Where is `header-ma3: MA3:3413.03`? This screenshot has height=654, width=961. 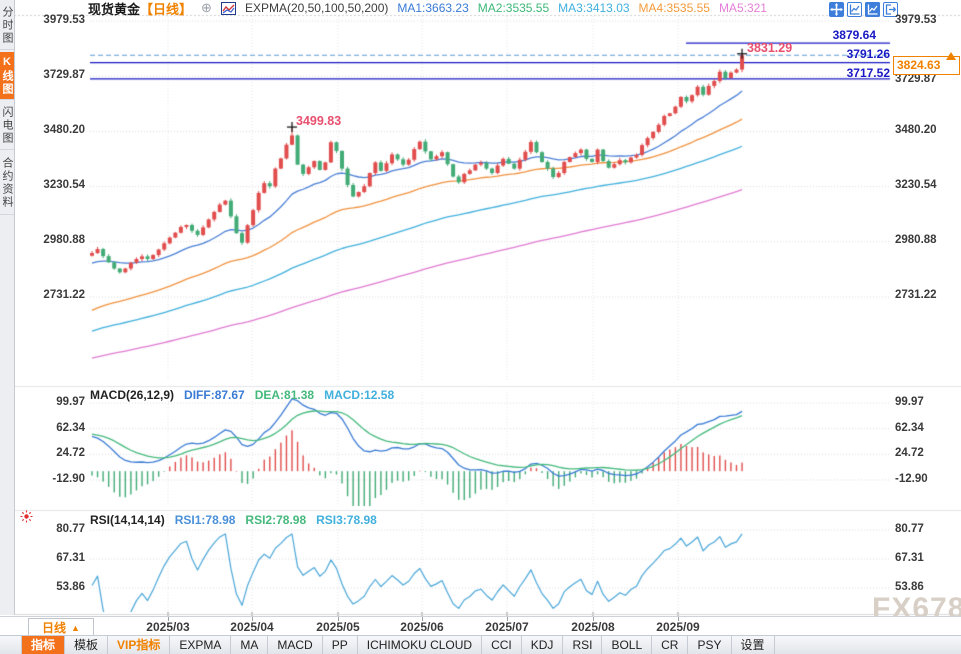
header-ma3: MA3:3413.03 is located at coordinates (594, 8).